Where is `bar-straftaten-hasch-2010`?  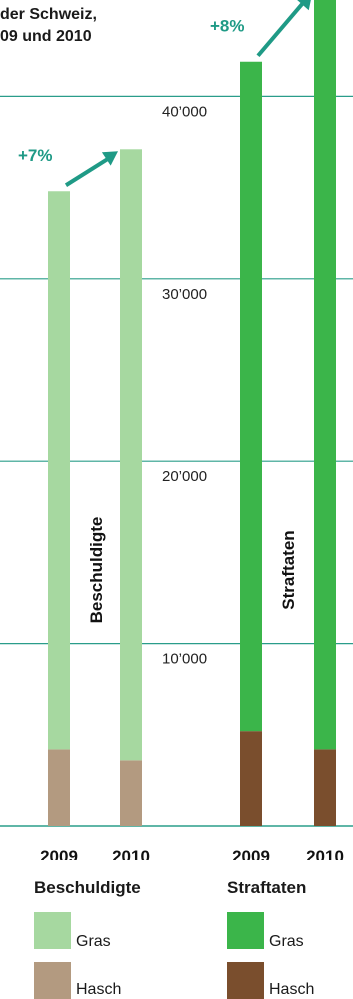 bar-straftaten-hasch-2010 is located at coordinates (325, 787).